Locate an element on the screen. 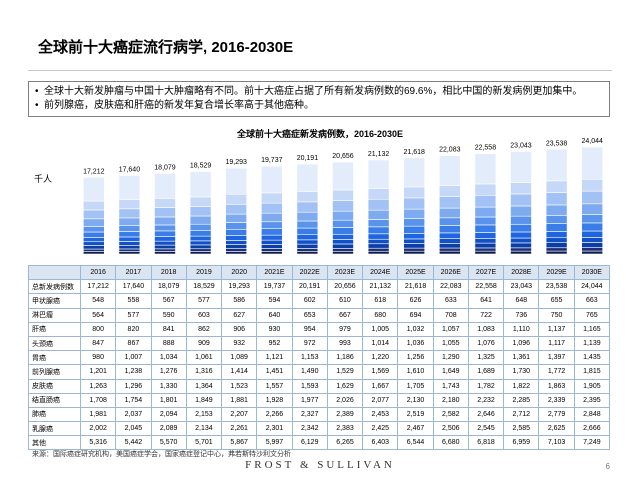  table-cell: 1,772 is located at coordinates (556, 372).